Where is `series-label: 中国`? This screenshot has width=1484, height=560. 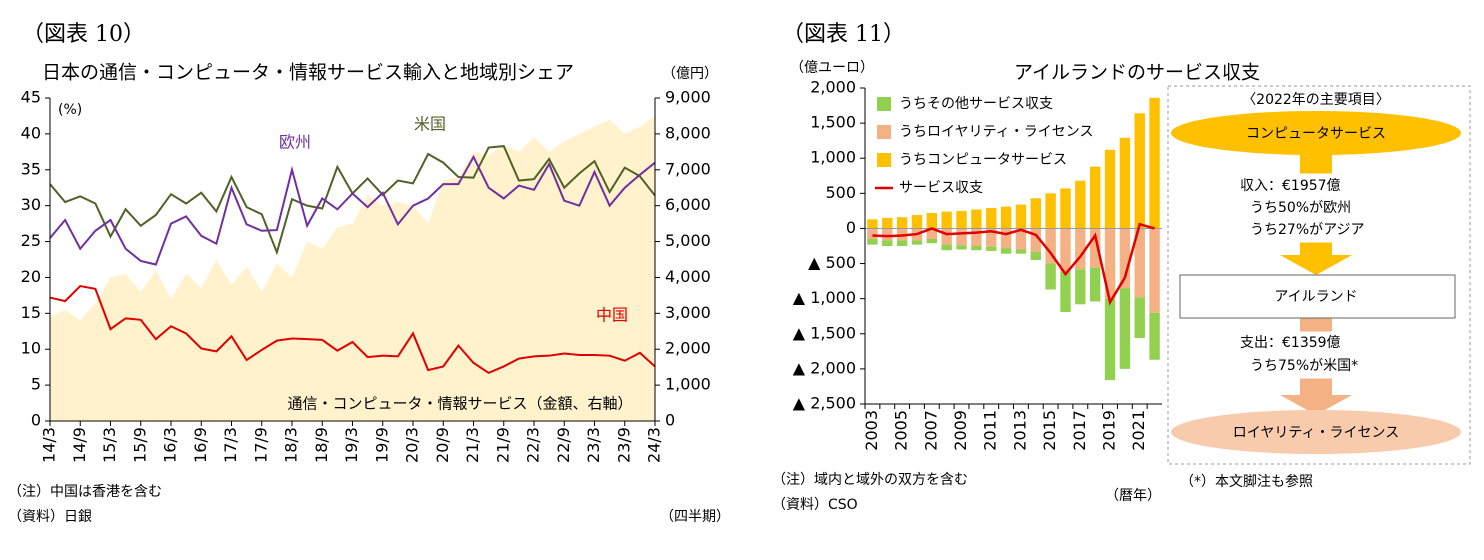
series-label: 中国 is located at coordinates (612, 315).